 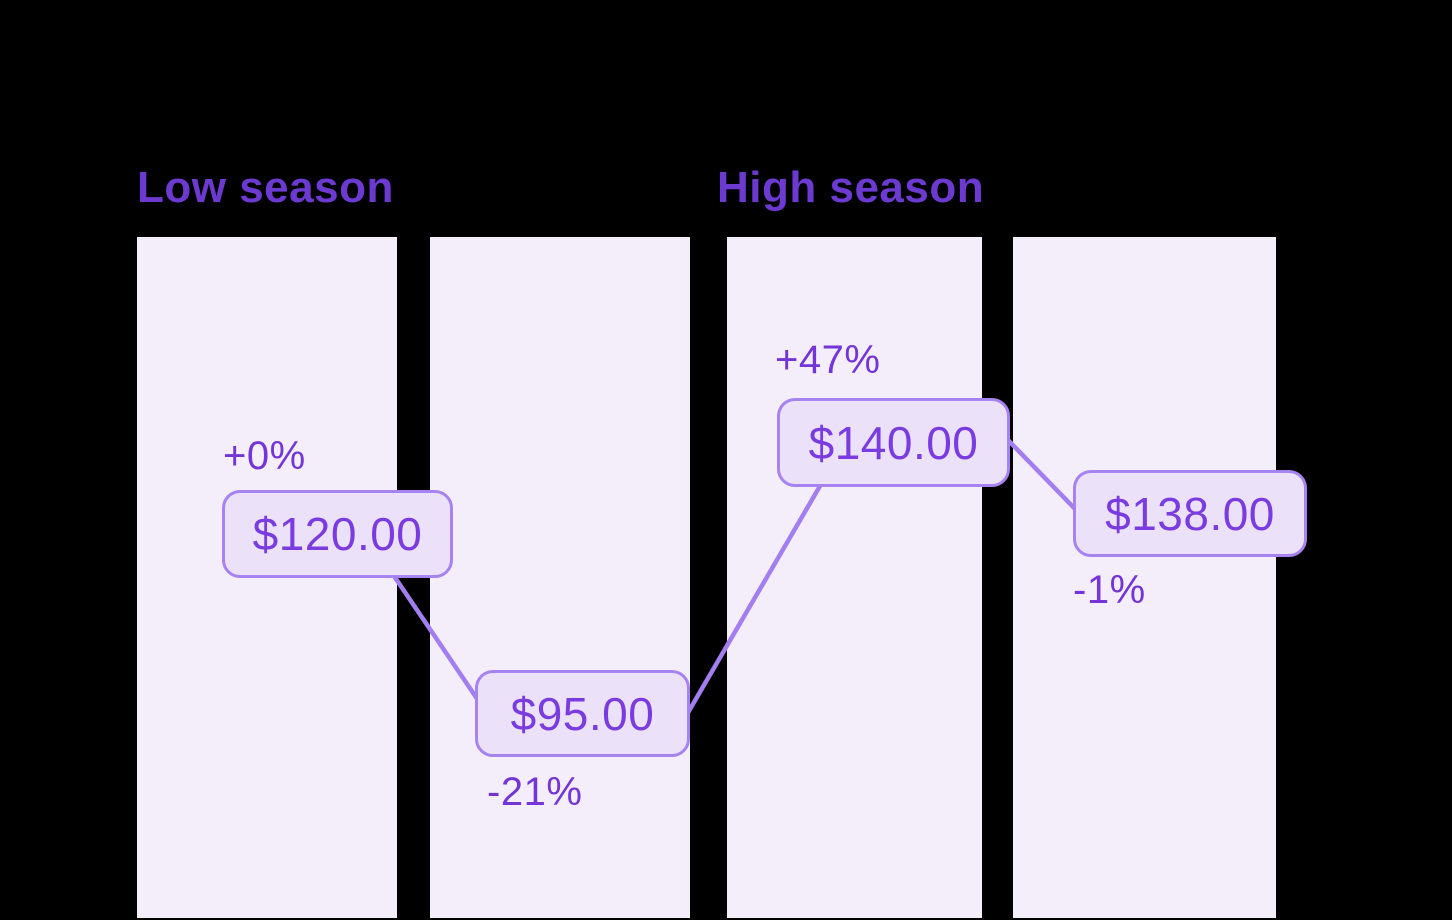 I want to click on price-pill: $138.00, so click(x=1190, y=513).